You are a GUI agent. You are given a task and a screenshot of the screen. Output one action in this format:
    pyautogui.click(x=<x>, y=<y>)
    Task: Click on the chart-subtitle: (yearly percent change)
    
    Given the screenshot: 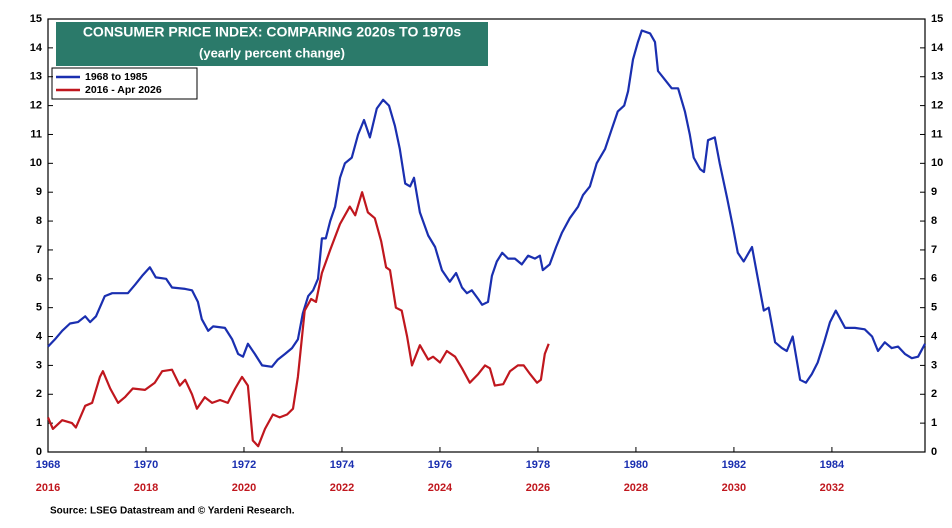 What is the action you would take?
    pyautogui.click(x=272, y=52)
    